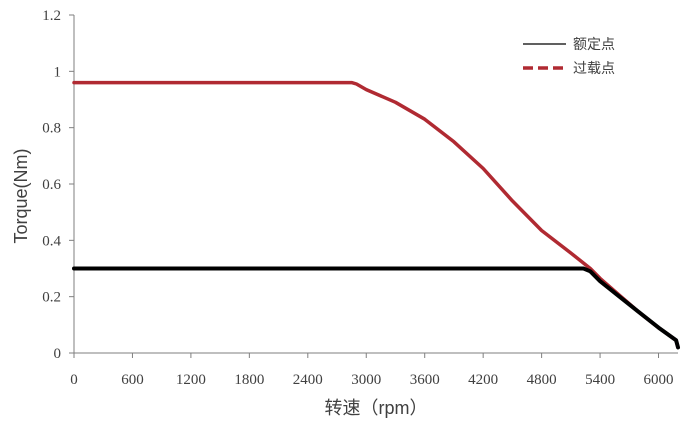 The width and height of the screenshot is (691, 426). Describe the element at coordinates (51, 16) in the screenshot. I see `y-tick-label: 1.2` at that location.